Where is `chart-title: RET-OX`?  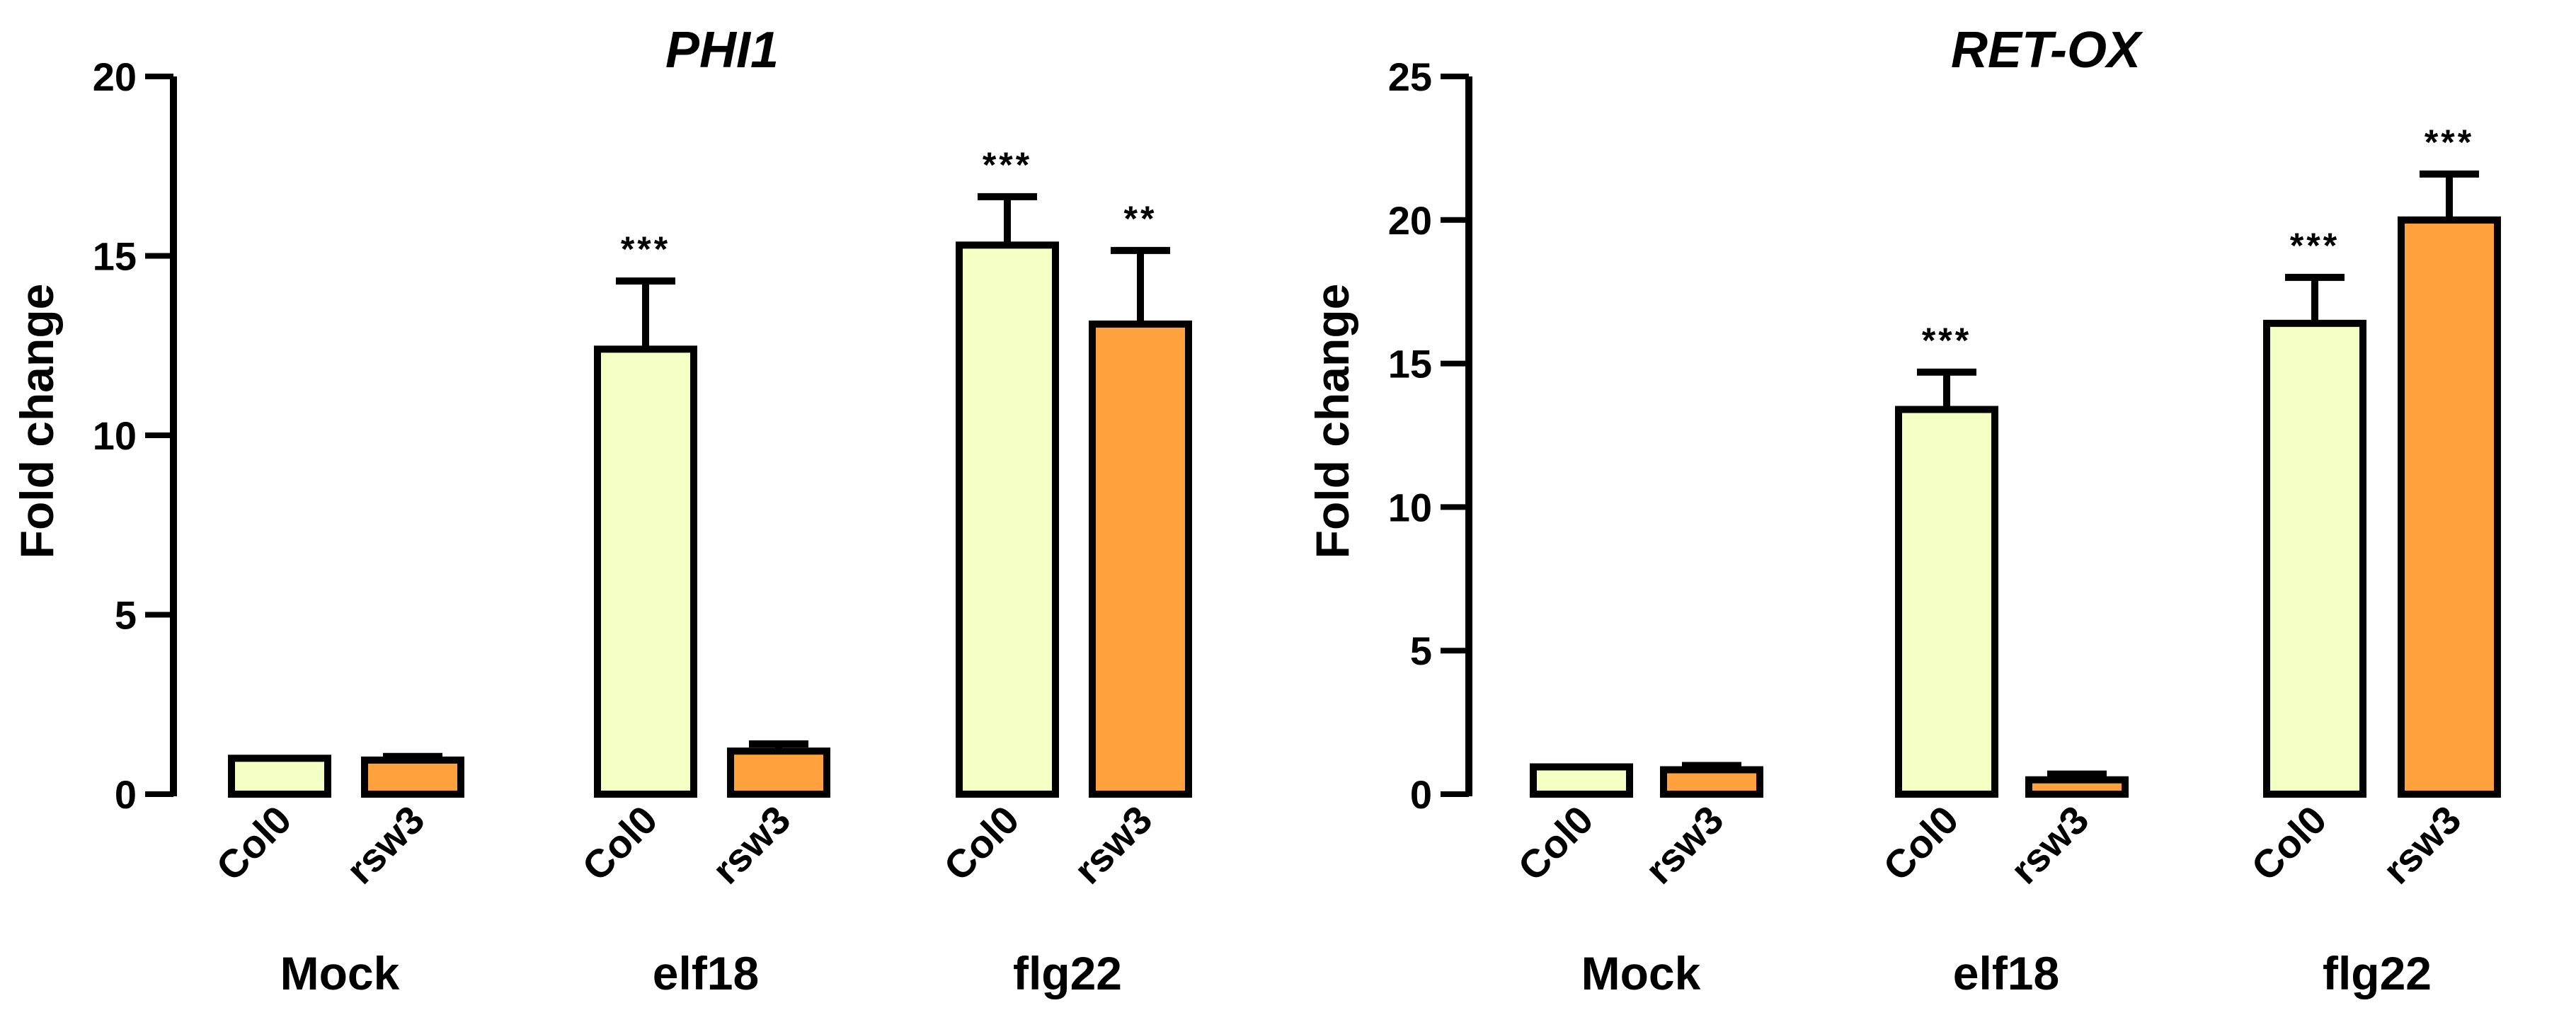
chart-title: RET-OX is located at coordinates (2047, 51).